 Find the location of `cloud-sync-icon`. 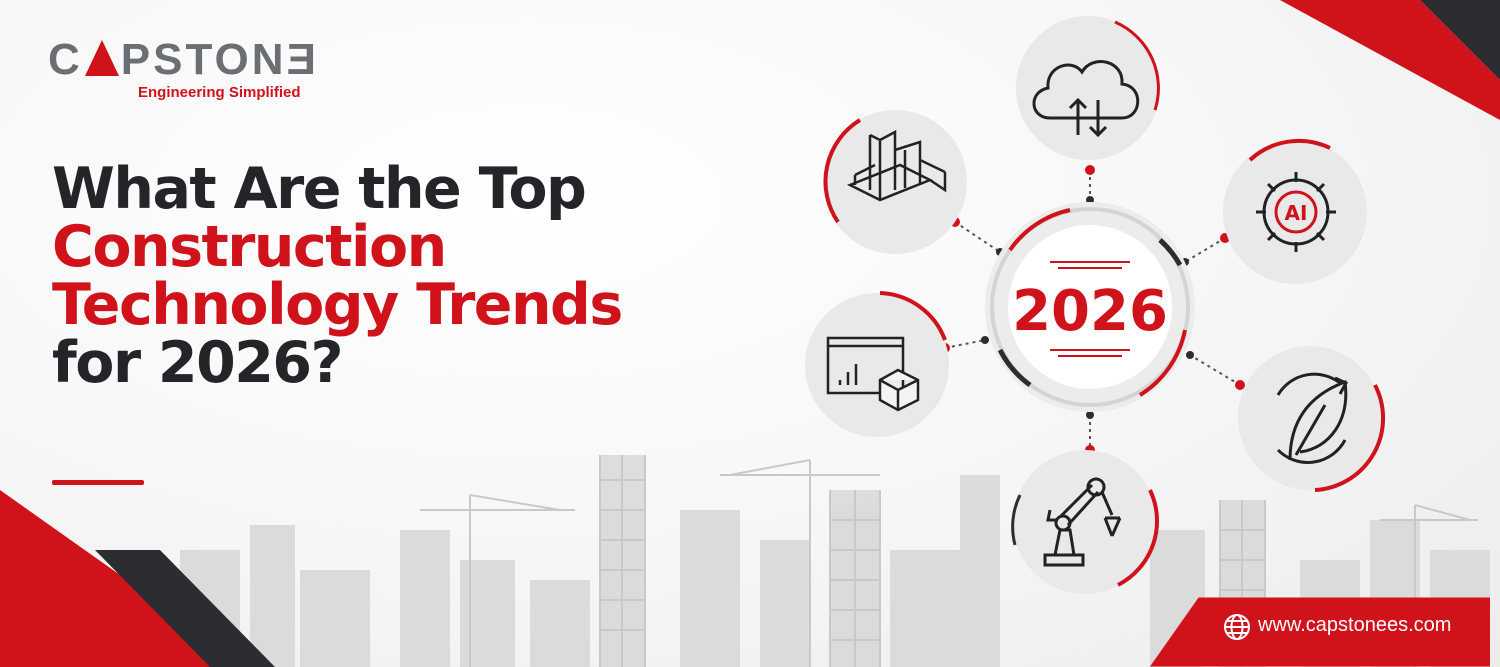

cloud-sync-icon is located at coordinates (1088, 88).